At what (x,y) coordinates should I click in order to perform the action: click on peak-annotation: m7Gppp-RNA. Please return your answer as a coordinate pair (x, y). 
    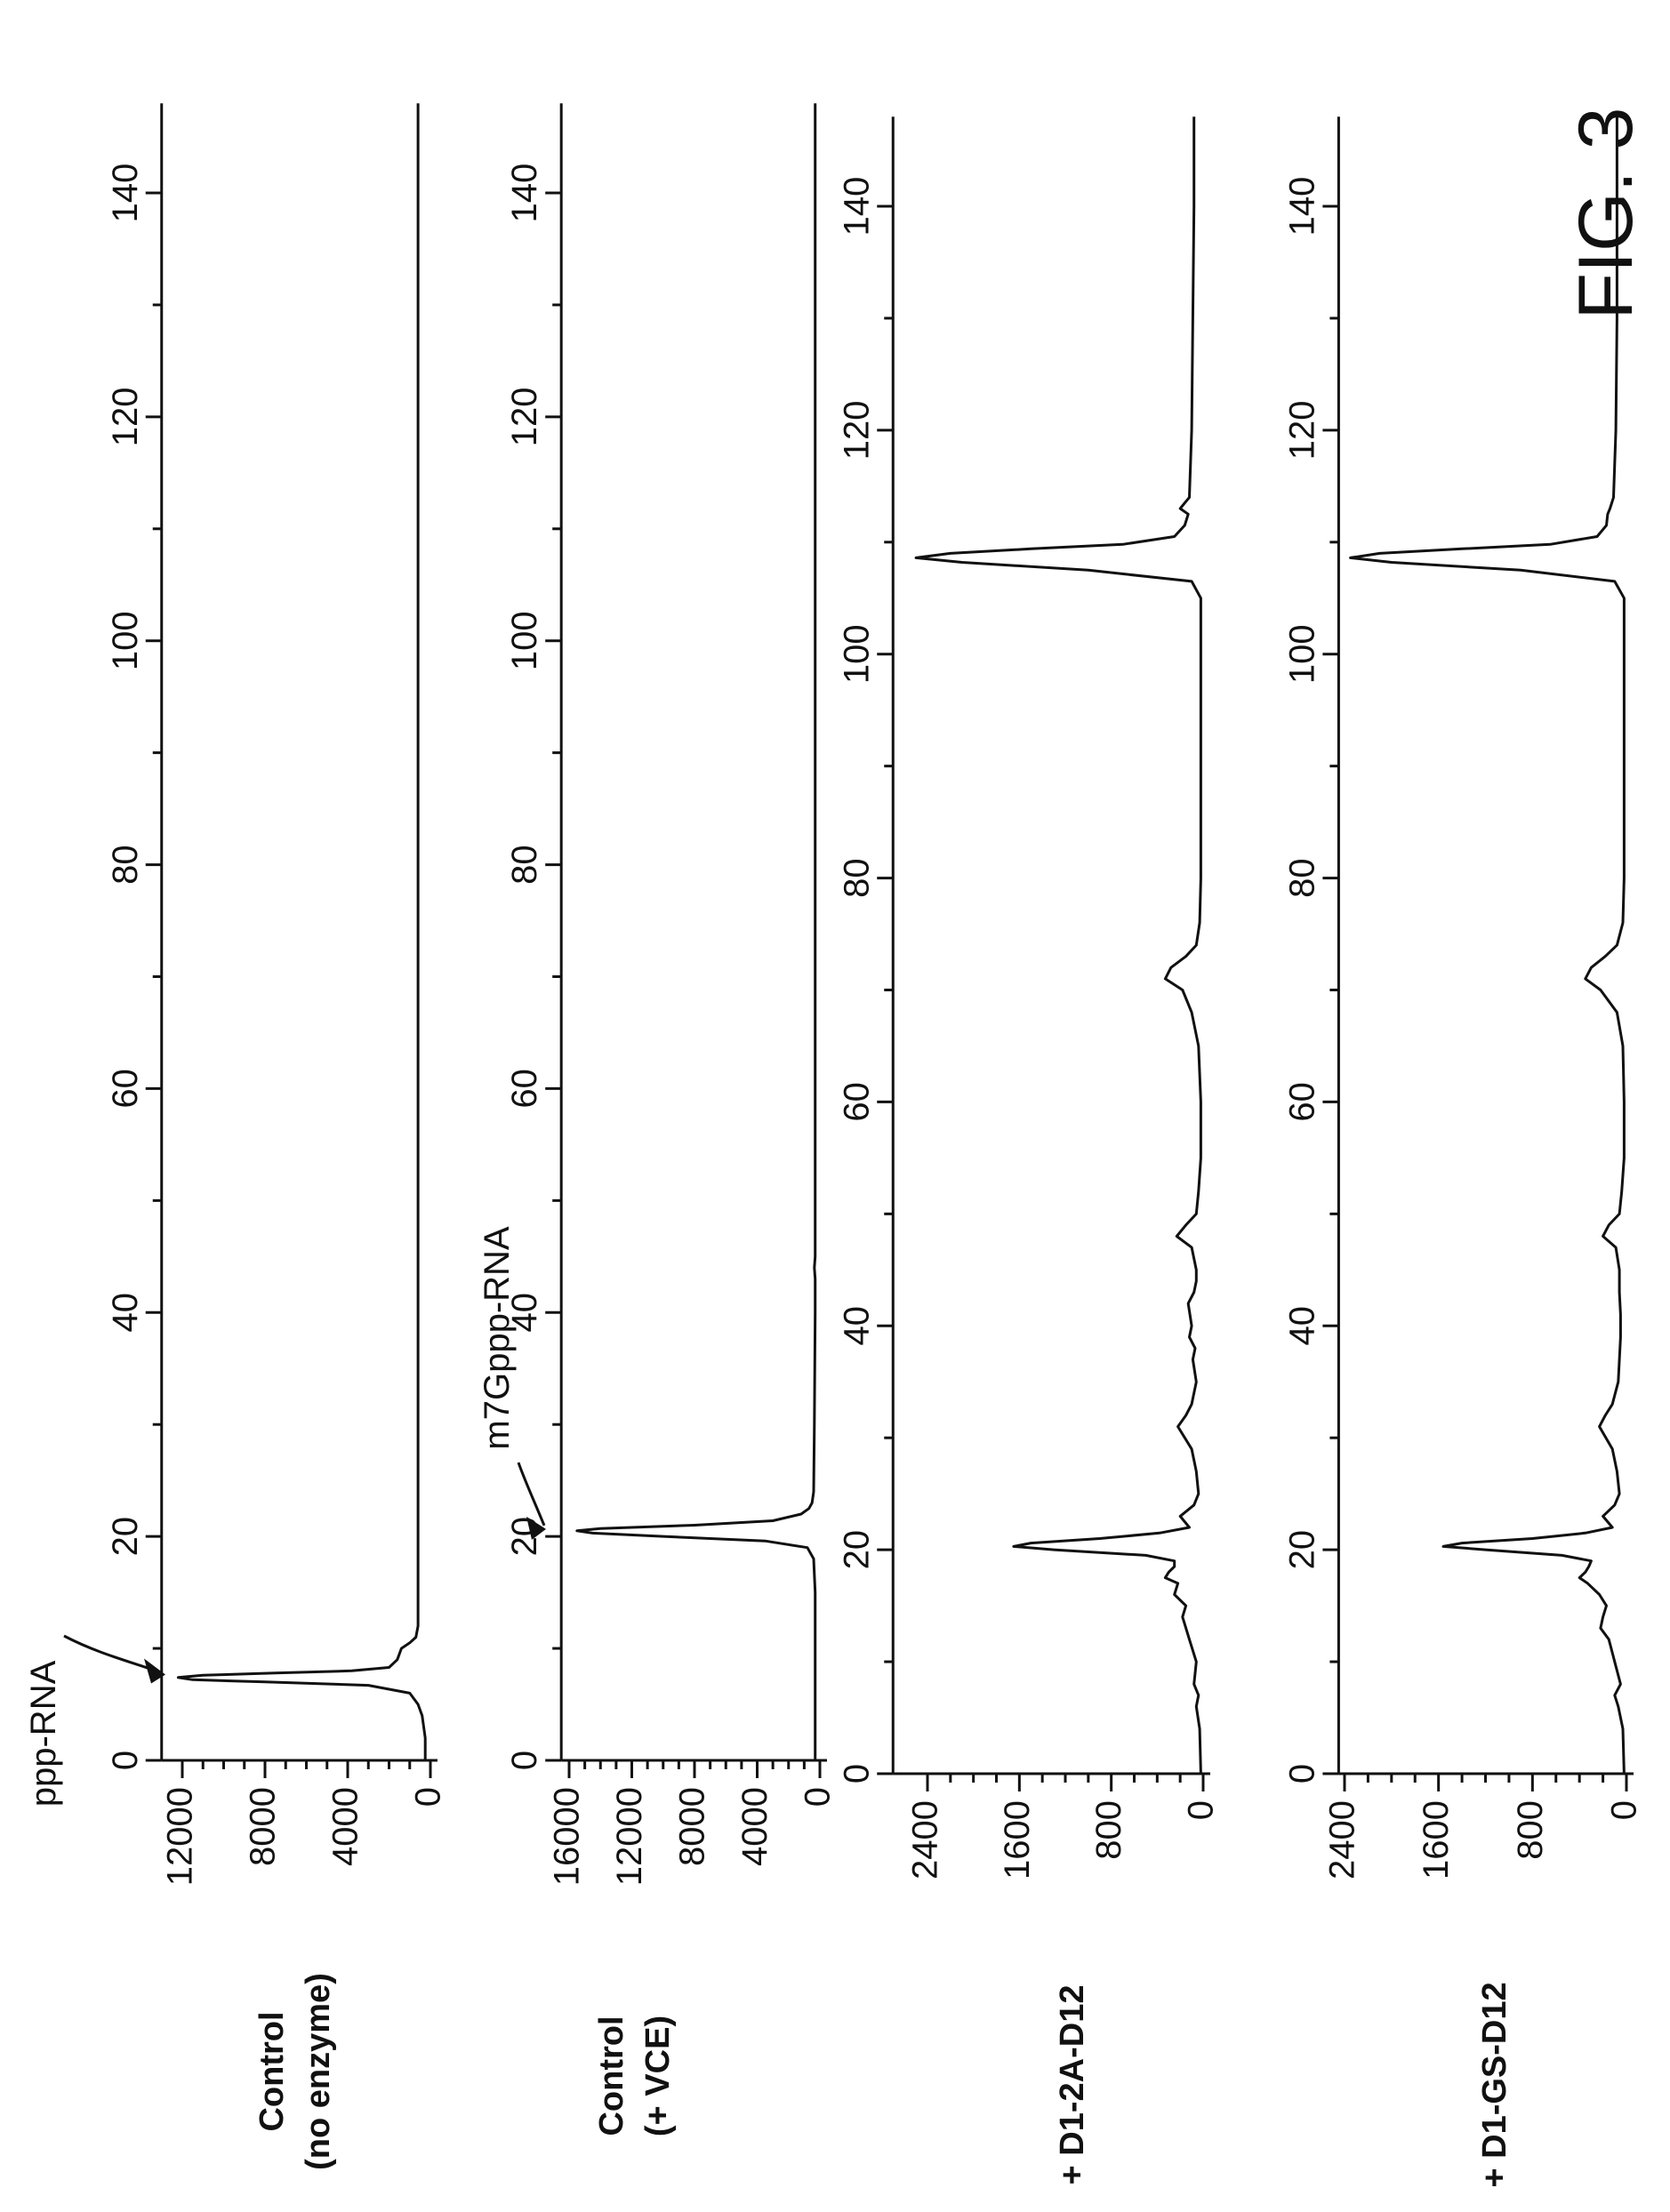
    Looking at the image, I should click on (498, 1338).